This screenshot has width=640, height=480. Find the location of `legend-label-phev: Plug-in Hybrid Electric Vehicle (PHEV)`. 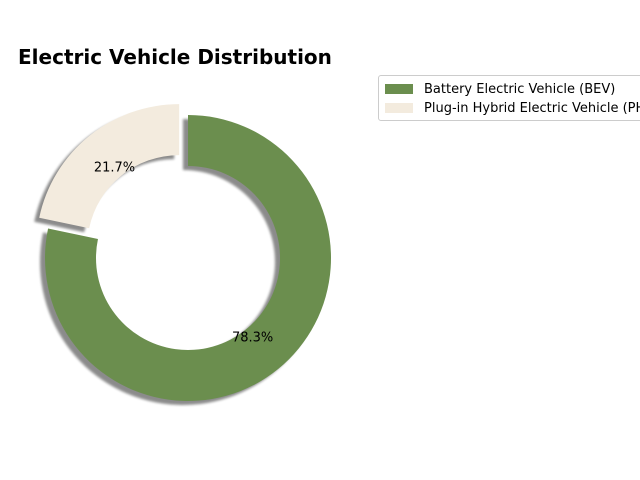

legend-label-phev: Plug-in Hybrid Electric Vehicle (PHEV) is located at coordinates (532, 108).